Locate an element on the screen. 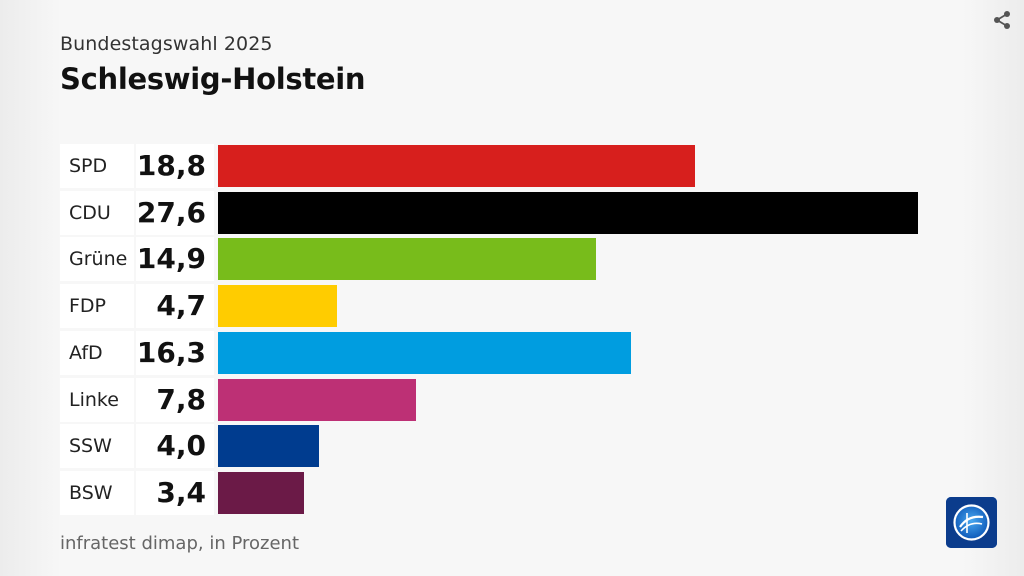 This screenshot has width=1024, height=576. category-label: SSW is located at coordinates (97, 446).